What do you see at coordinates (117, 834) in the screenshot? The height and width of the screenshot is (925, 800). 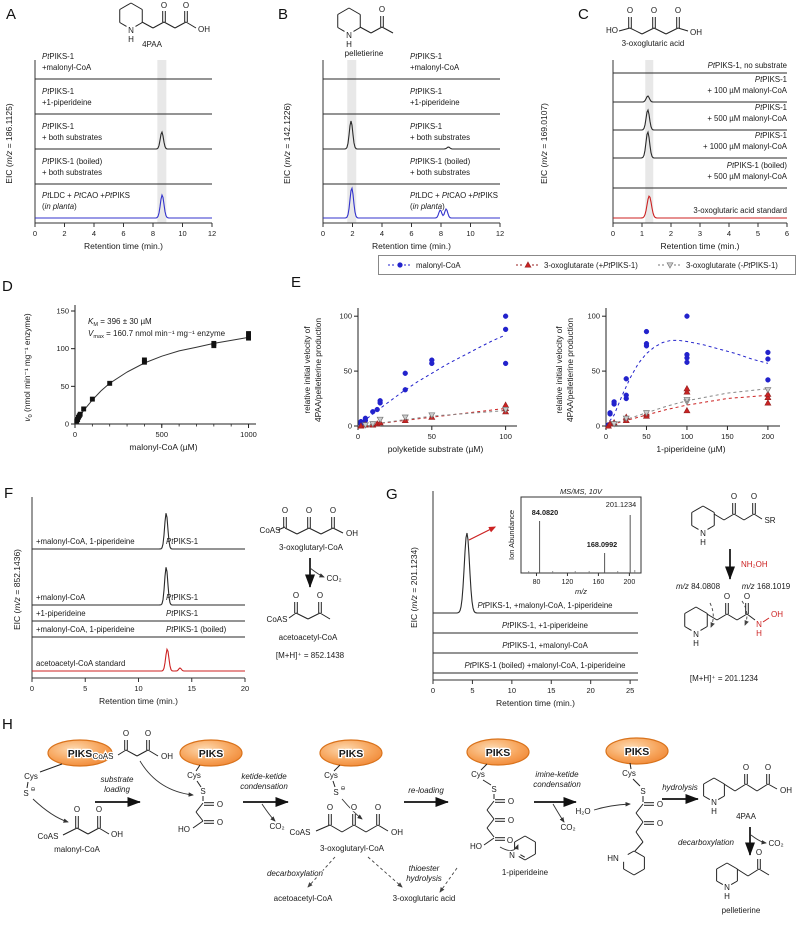 I see `svg-text: OH` at bounding box center [117, 834].